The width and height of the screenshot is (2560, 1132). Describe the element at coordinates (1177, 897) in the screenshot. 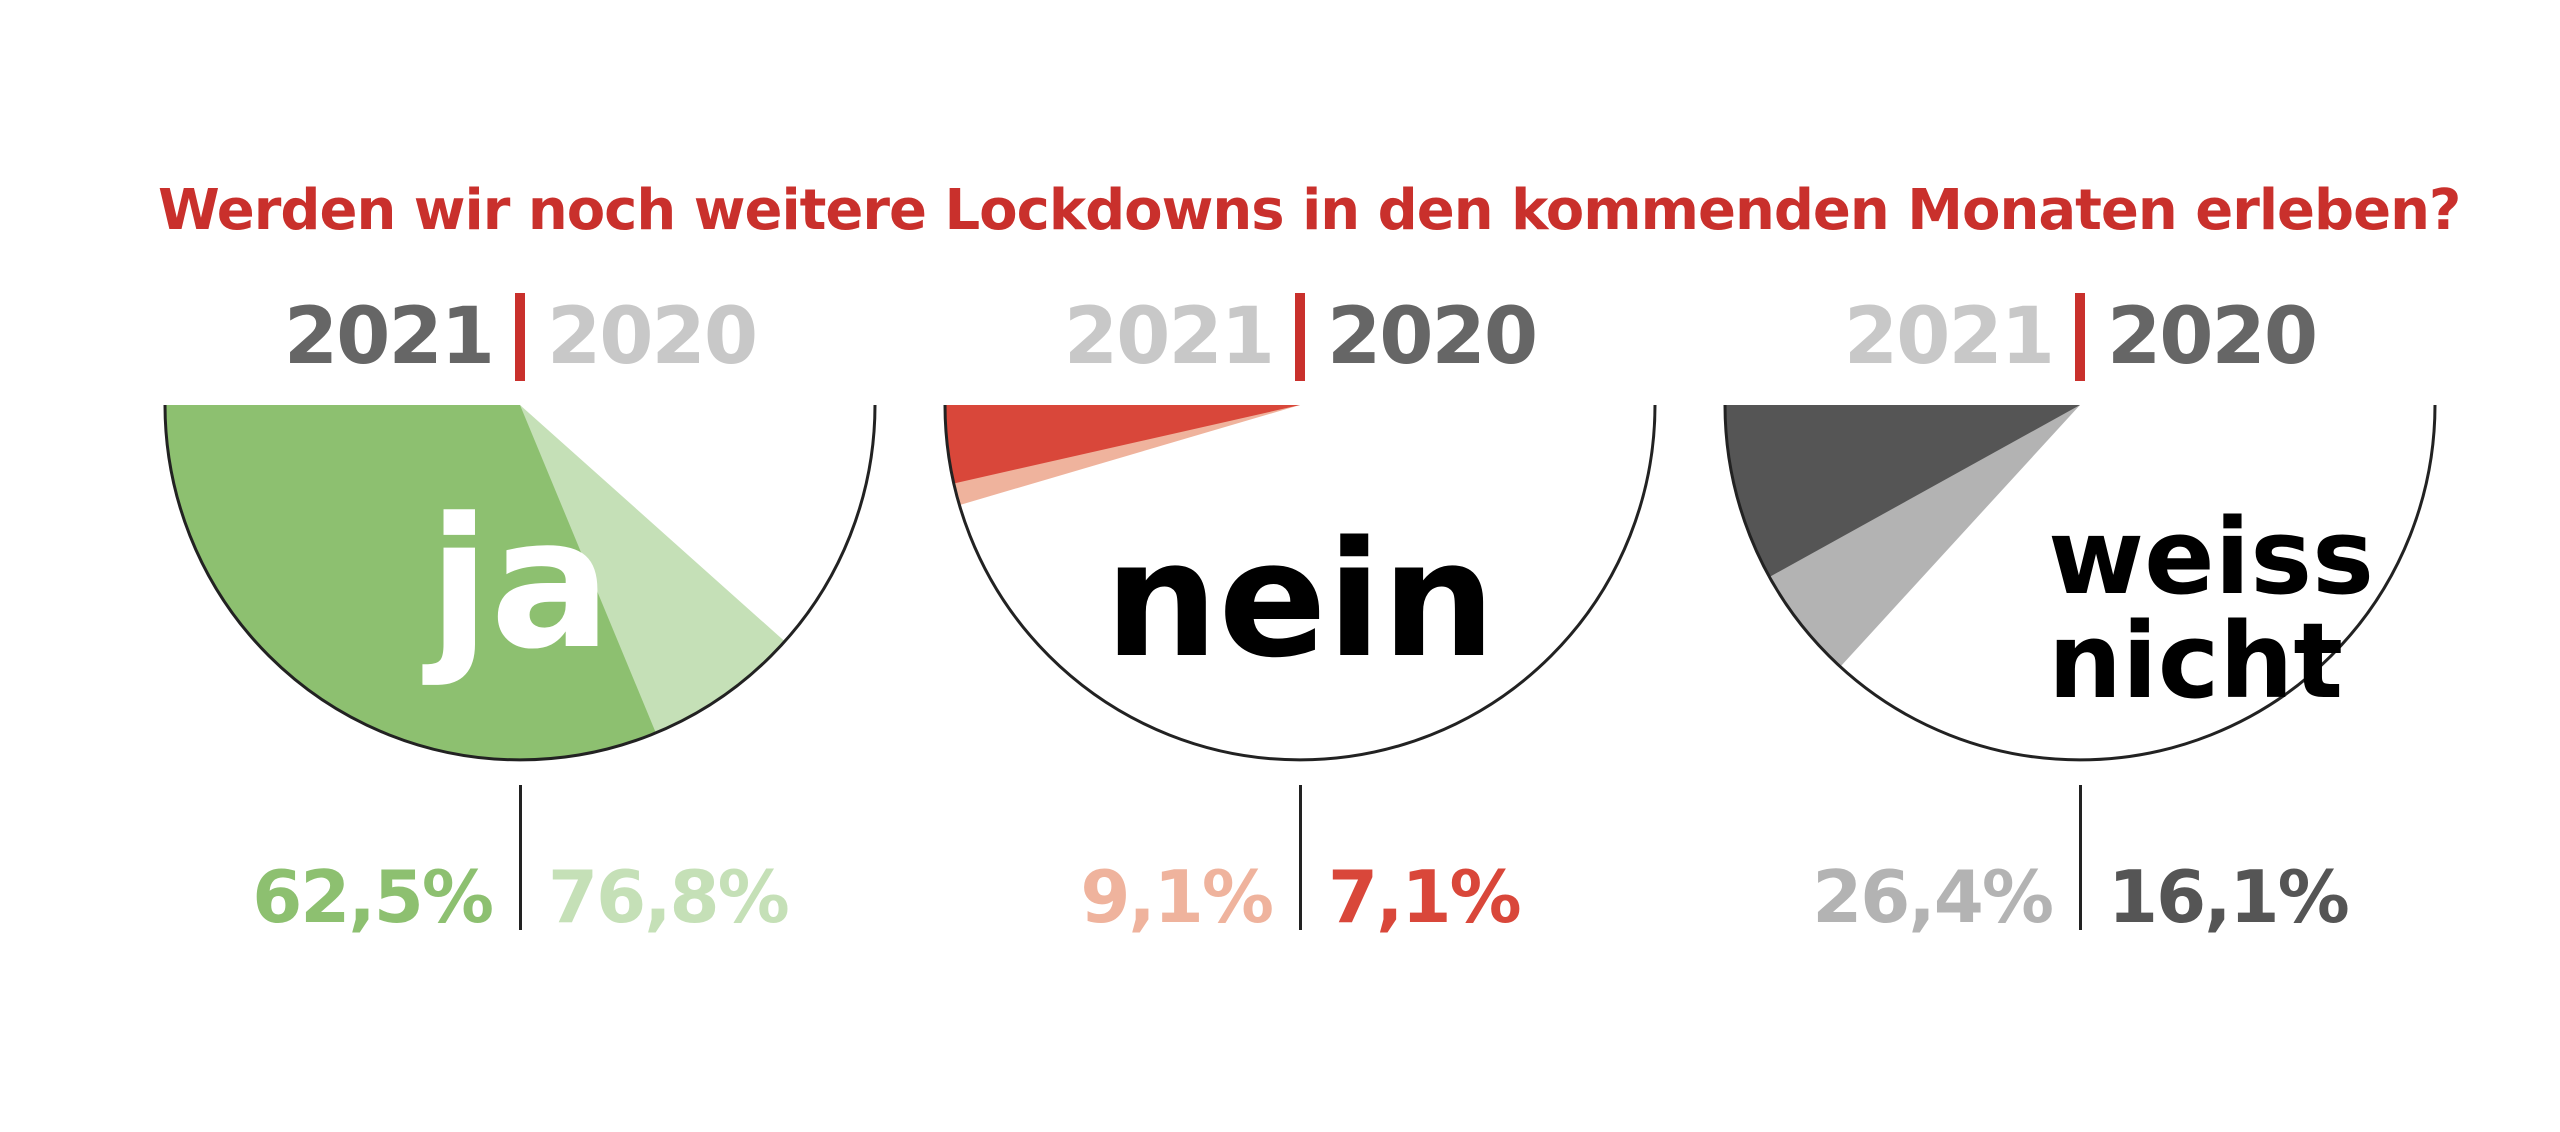

I see `percent-2021: 9,1%` at that location.